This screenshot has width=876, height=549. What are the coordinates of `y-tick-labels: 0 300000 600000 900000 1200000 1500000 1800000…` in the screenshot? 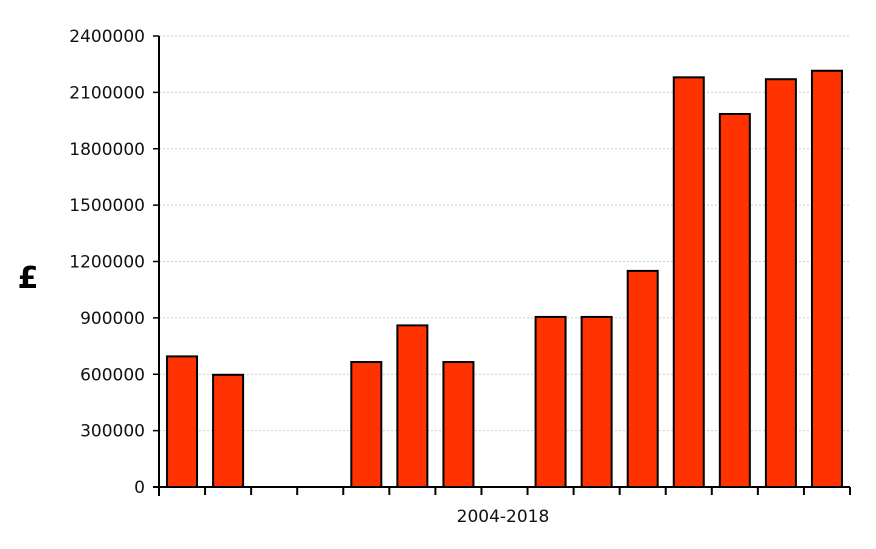 It's located at (107, 262).